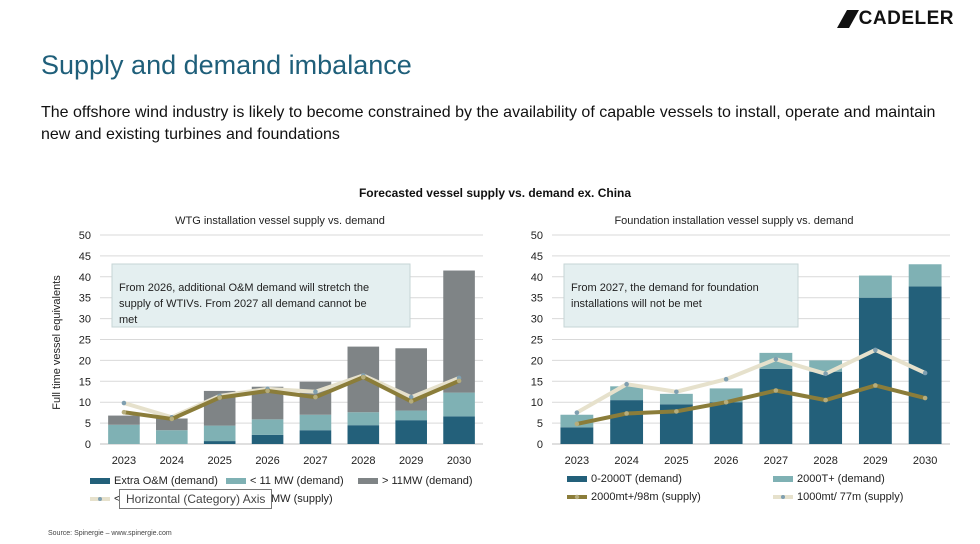 This screenshot has width=980, height=544. Describe the element at coordinates (85, 382) in the screenshot. I see `wtg-y-tick-label: 15` at that location.